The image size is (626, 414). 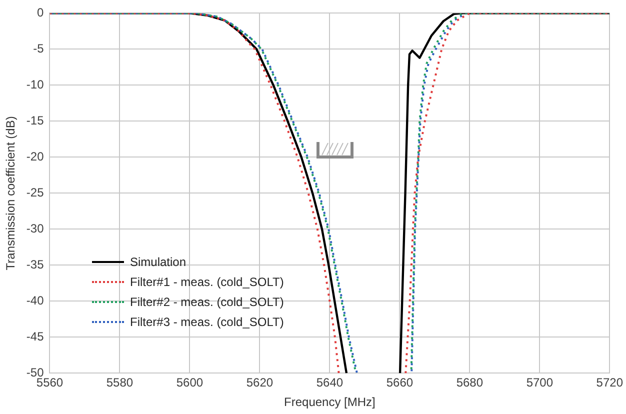 What do you see at coordinates (35, 301) in the screenshot?
I see `y-tick-label: -40` at bounding box center [35, 301].